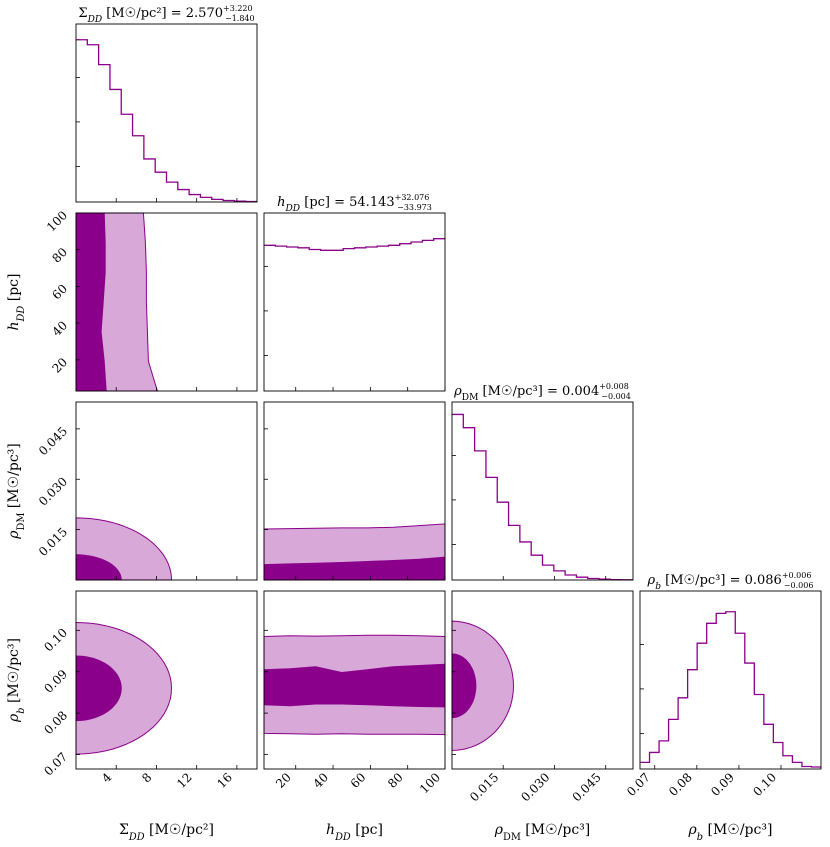  Describe the element at coordinates (91, 302) in the screenshot. I see `contour-inner-h-sigma` at that location.